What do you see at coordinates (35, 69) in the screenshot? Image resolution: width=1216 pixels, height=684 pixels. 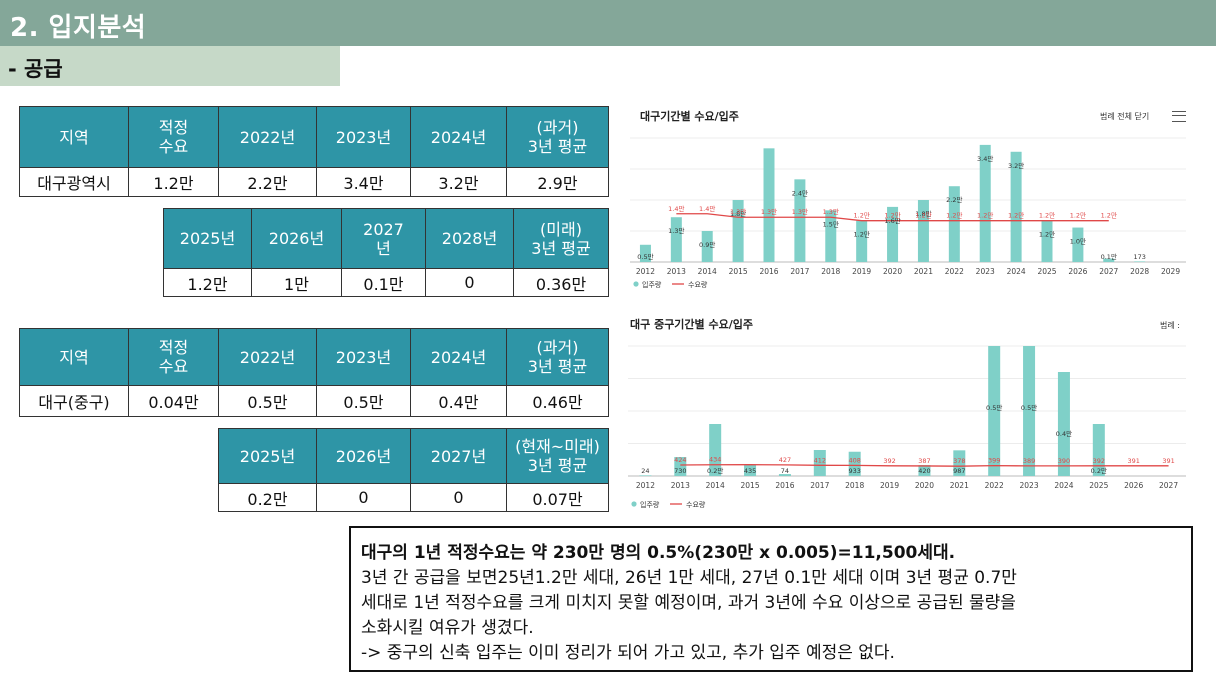 I see `subsection-title: - 공급` at bounding box center [35, 69].